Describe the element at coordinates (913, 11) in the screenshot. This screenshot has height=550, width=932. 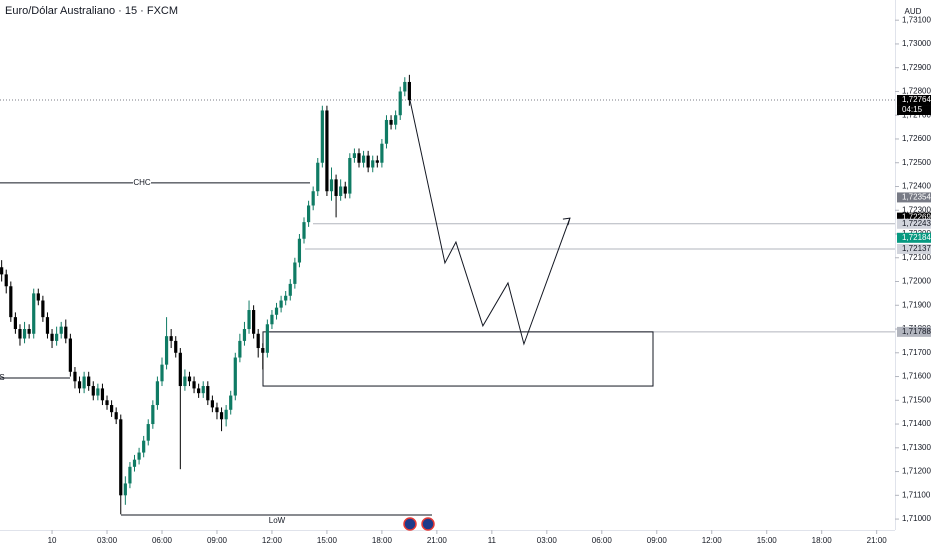
I see `currency: AUD` at that location.